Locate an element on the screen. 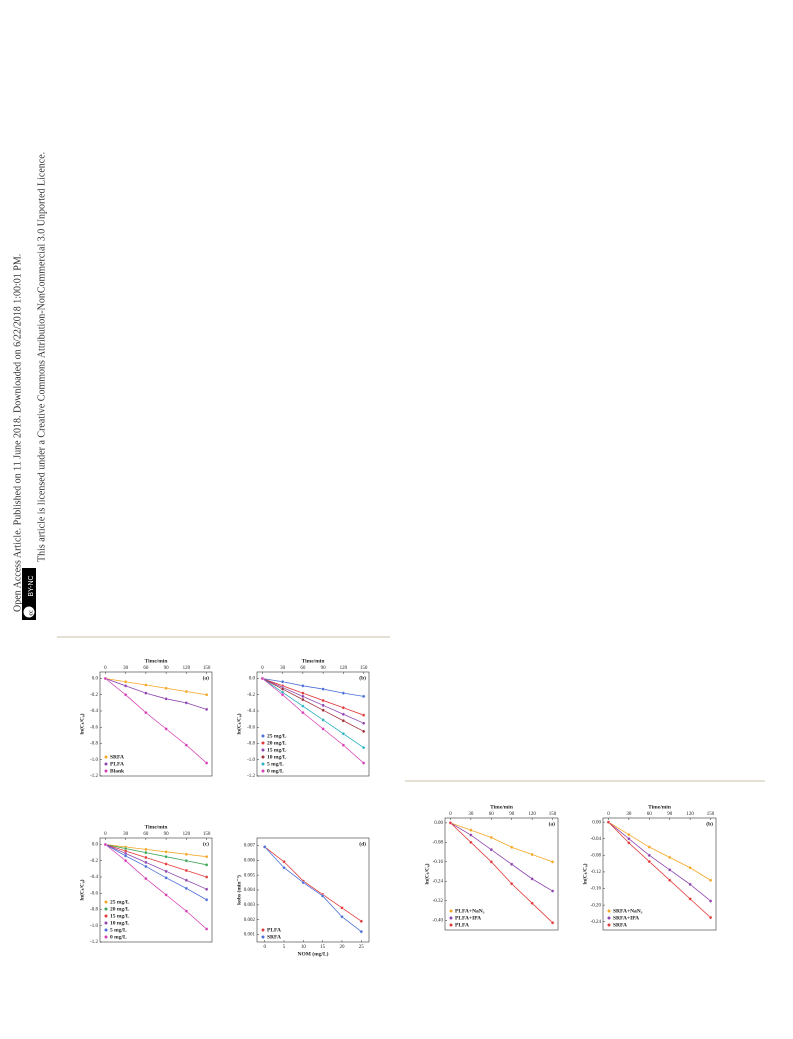 The image size is (793, 1039). legend-label: SRFA+IPA is located at coordinates (626, 918).